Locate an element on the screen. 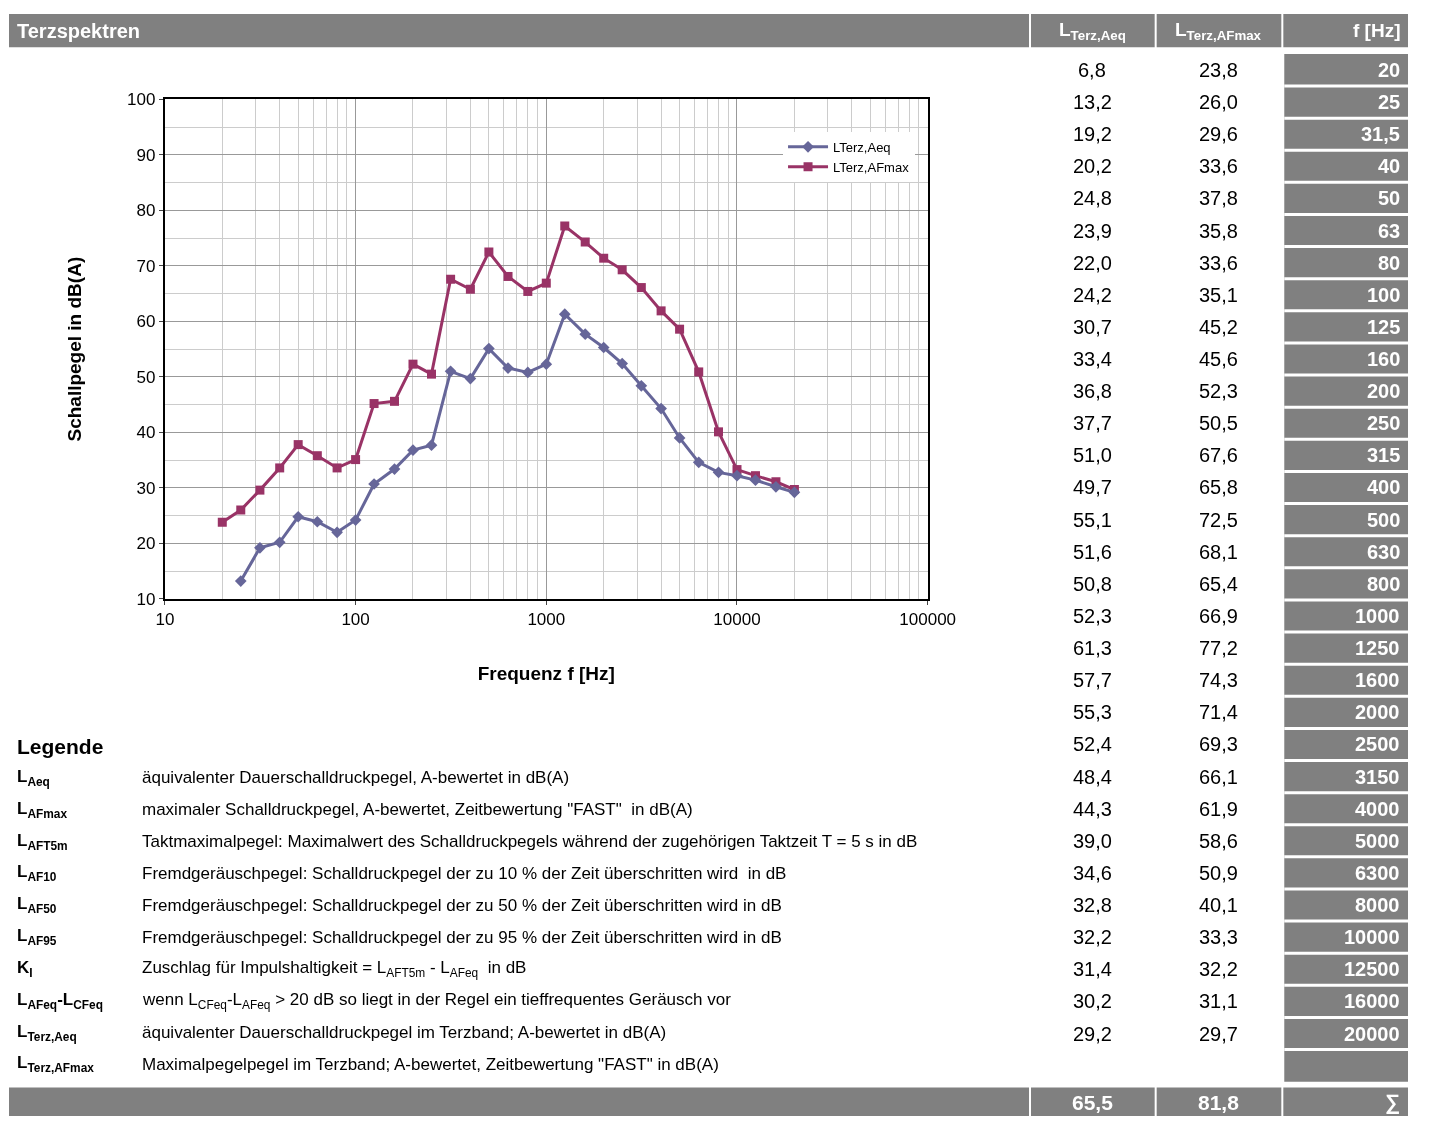 Image resolution: width=1436 pixels, height=1126 pixels. text: 32,8 is located at coordinates (1092, 905).